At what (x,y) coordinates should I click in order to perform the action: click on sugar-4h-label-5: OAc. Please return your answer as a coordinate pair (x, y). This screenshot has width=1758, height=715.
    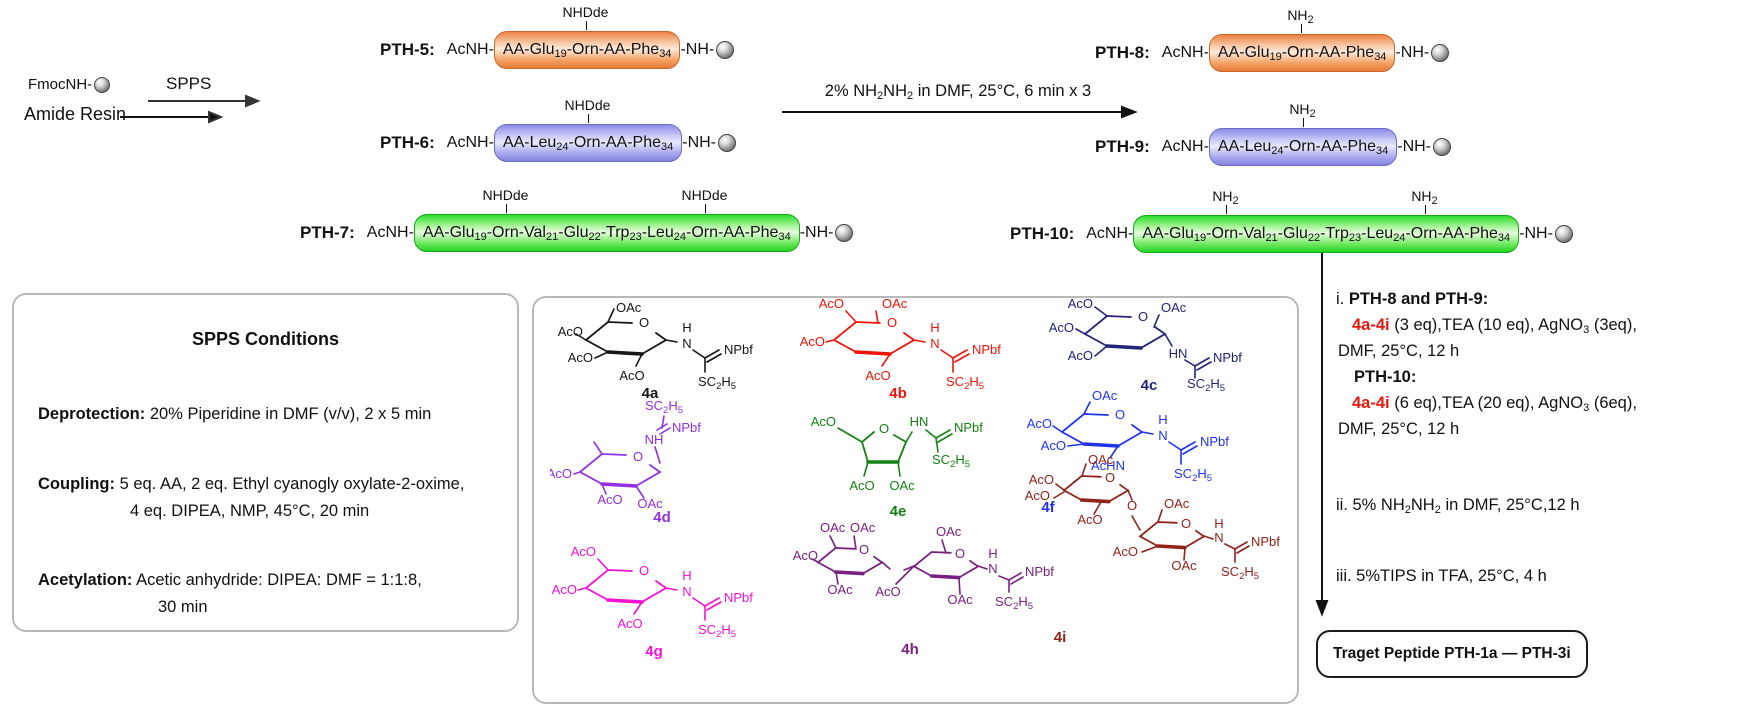
    Looking at the image, I should click on (949, 531).